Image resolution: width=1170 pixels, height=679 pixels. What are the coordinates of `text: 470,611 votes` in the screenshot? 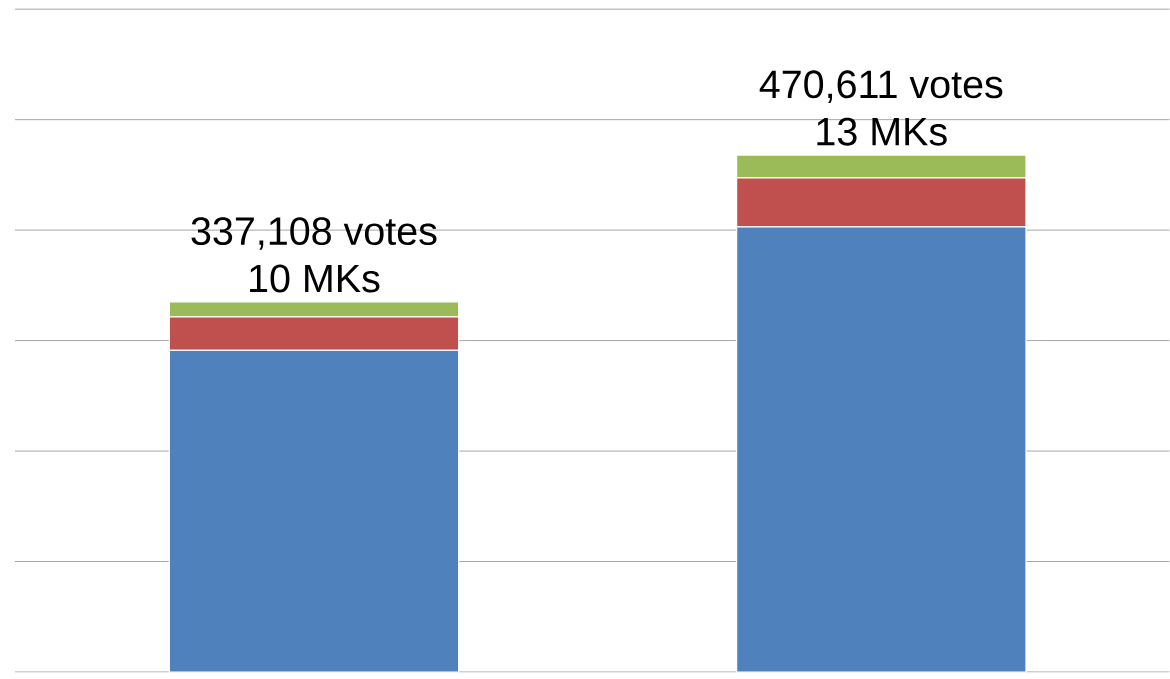 It's located at (881, 87).